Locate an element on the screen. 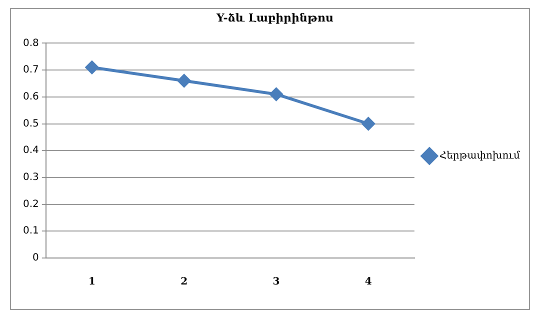 Image resolution: width=560 pixels, height=324 pixels. y-tick-label: 0.1 is located at coordinates (30, 231).